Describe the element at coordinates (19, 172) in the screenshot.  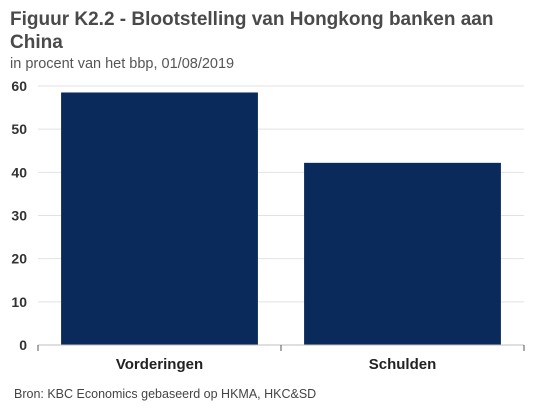
I see `y-tick-label: 40` at that location.